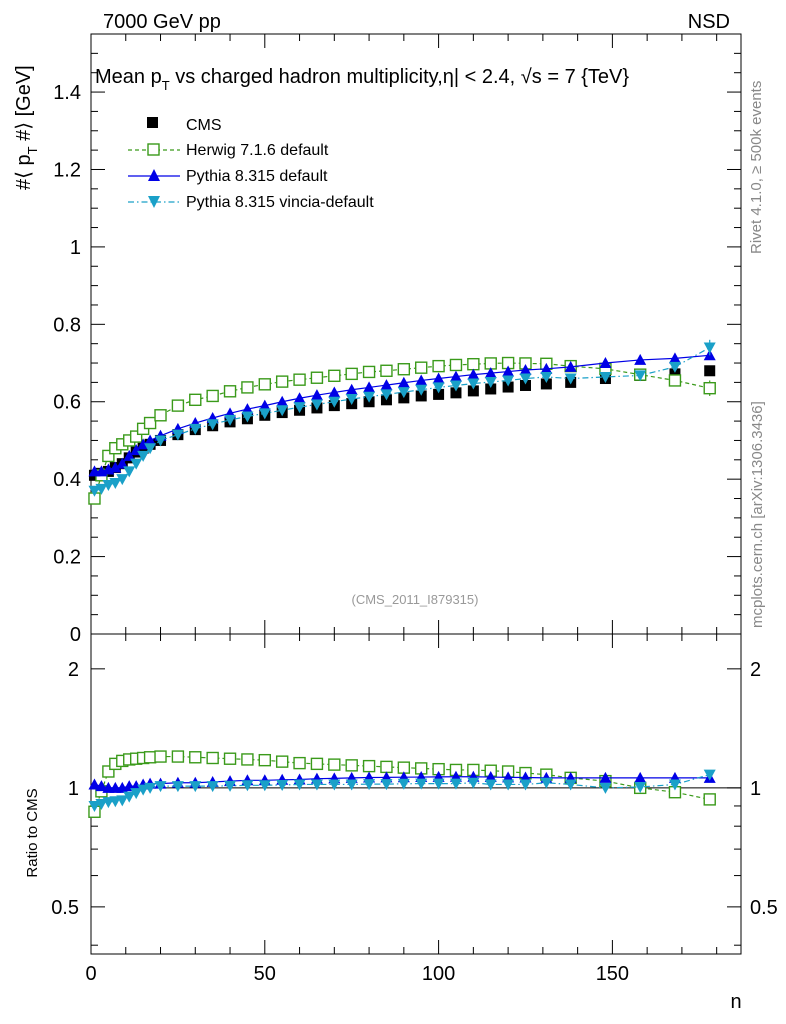 The image size is (786, 1024). Describe the element at coordinates (152, 122) in the screenshot. I see `legend-marker-cms` at that location.